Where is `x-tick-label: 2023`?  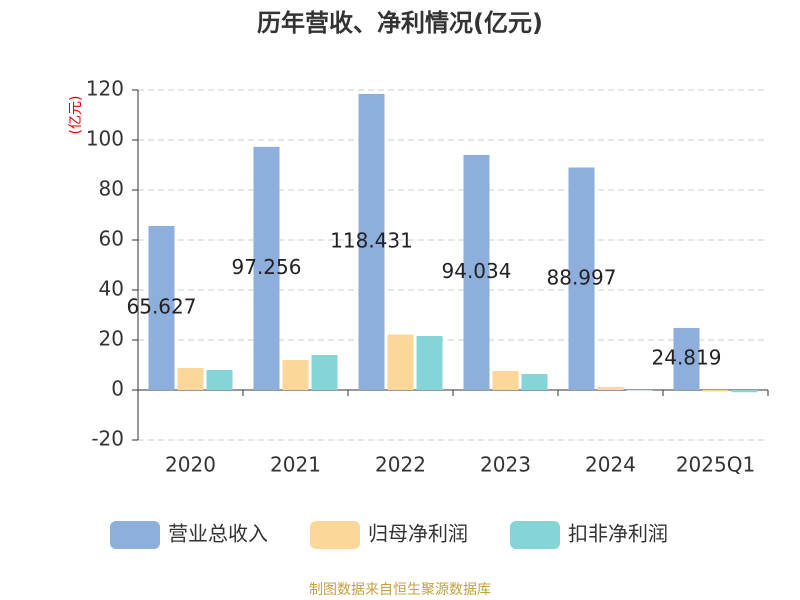 x-tick-label: 2023 is located at coordinates (505, 465).